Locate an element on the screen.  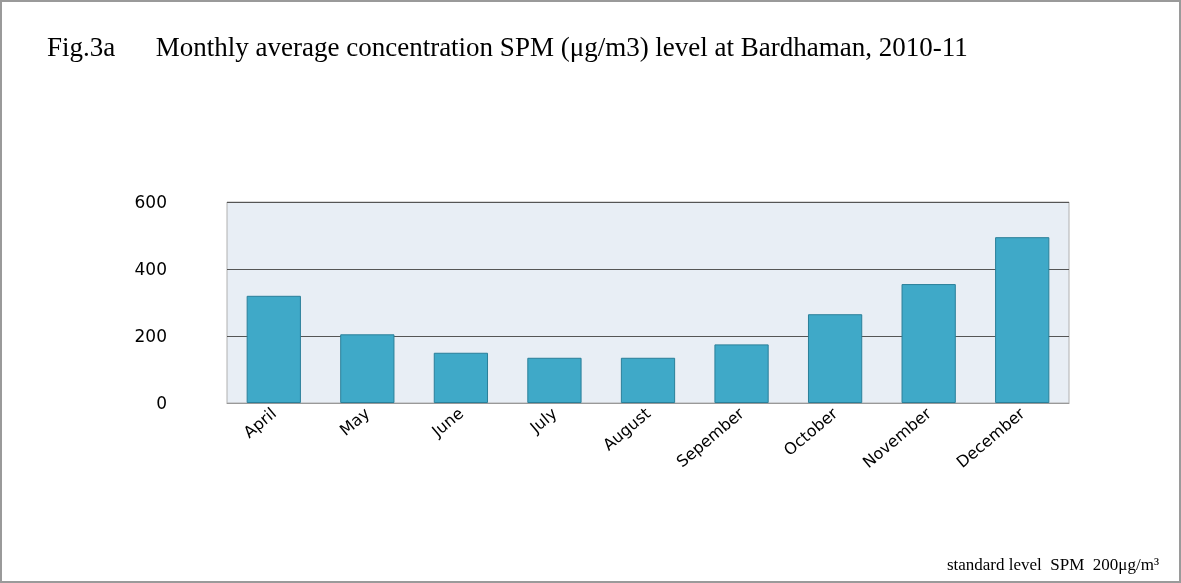
x-tick-label: May is located at coordinates (354, 421).